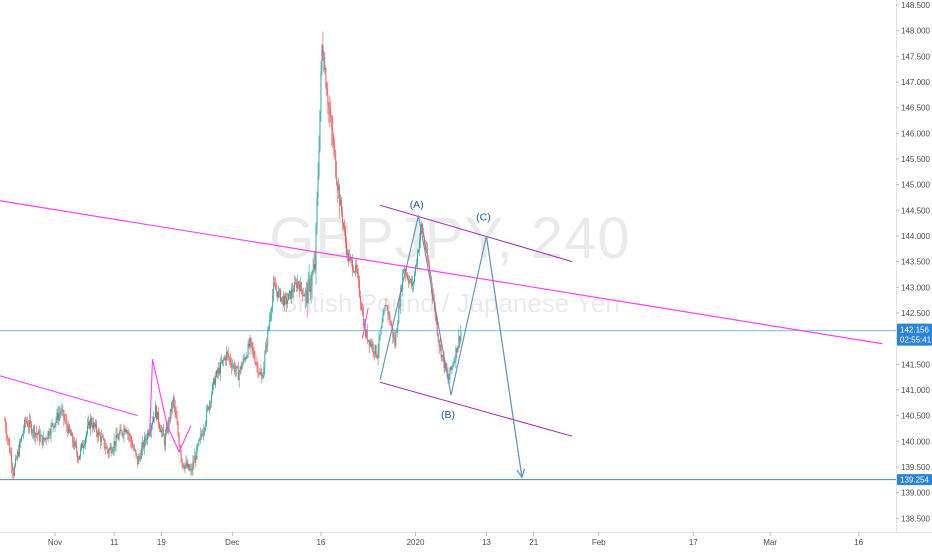 The height and width of the screenshot is (555, 932). What do you see at coordinates (915, 5) in the screenshot?
I see `price-axis-label: 148.500` at bounding box center [915, 5].